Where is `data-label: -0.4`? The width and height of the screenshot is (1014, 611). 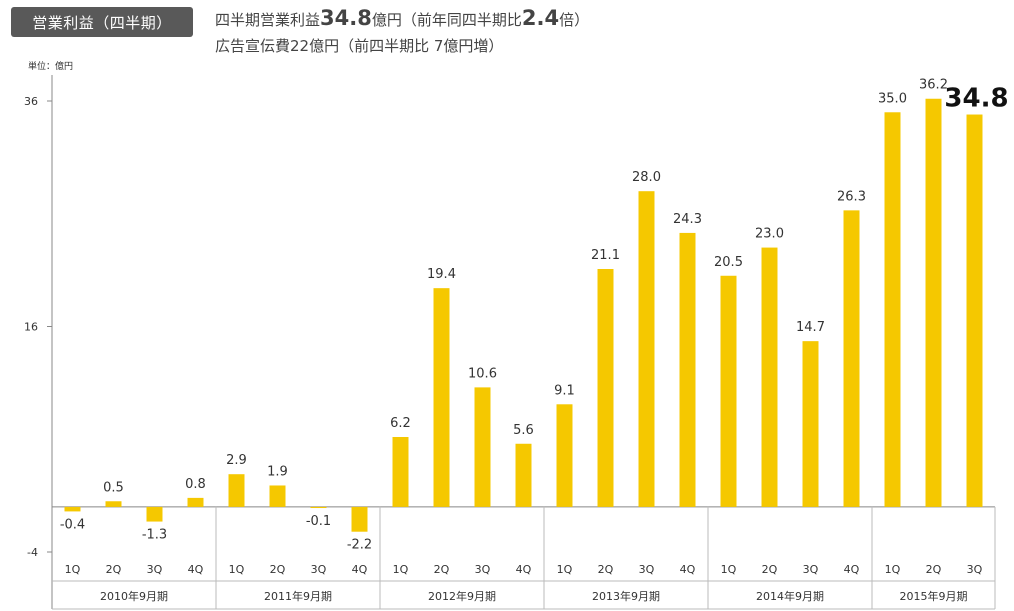 data-label: -0.4 is located at coordinates (72, 524).